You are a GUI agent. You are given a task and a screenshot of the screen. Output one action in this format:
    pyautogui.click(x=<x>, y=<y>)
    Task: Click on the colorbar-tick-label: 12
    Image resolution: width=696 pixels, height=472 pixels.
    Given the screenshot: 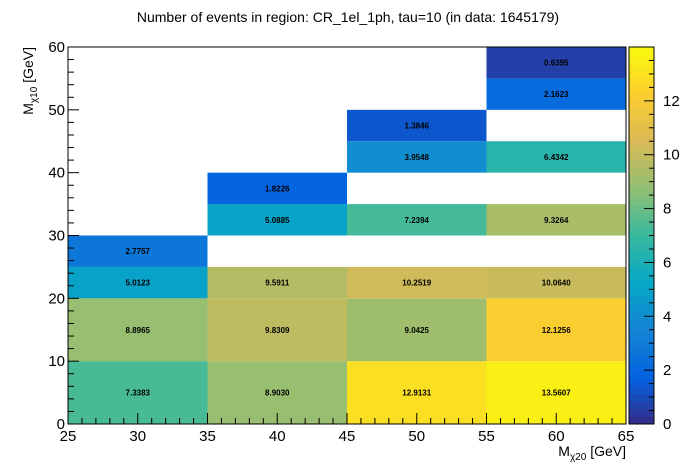 What is the action you would take?
    pyautogui.click(x=671, y=101)
    